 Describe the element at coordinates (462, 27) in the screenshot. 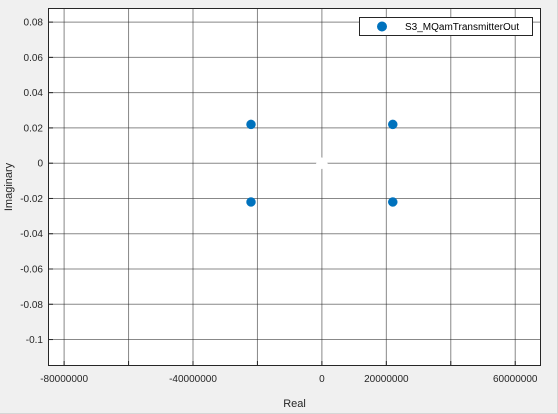

I see `legend-label: S3_MQamTransmitterOut` at that location.